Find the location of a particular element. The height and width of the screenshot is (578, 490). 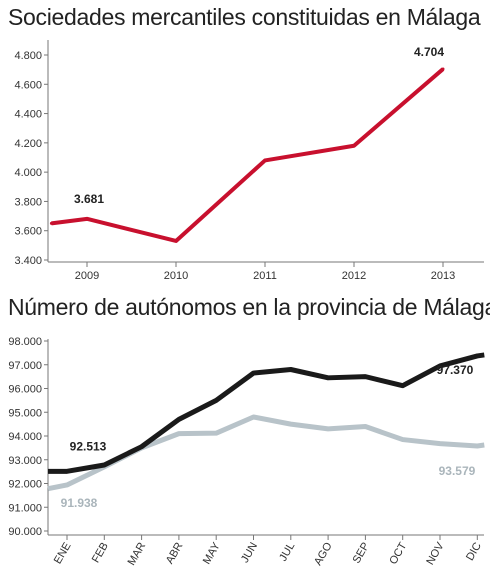

chart-2-data-label: 92.513 is located at coordinates (88, 446).